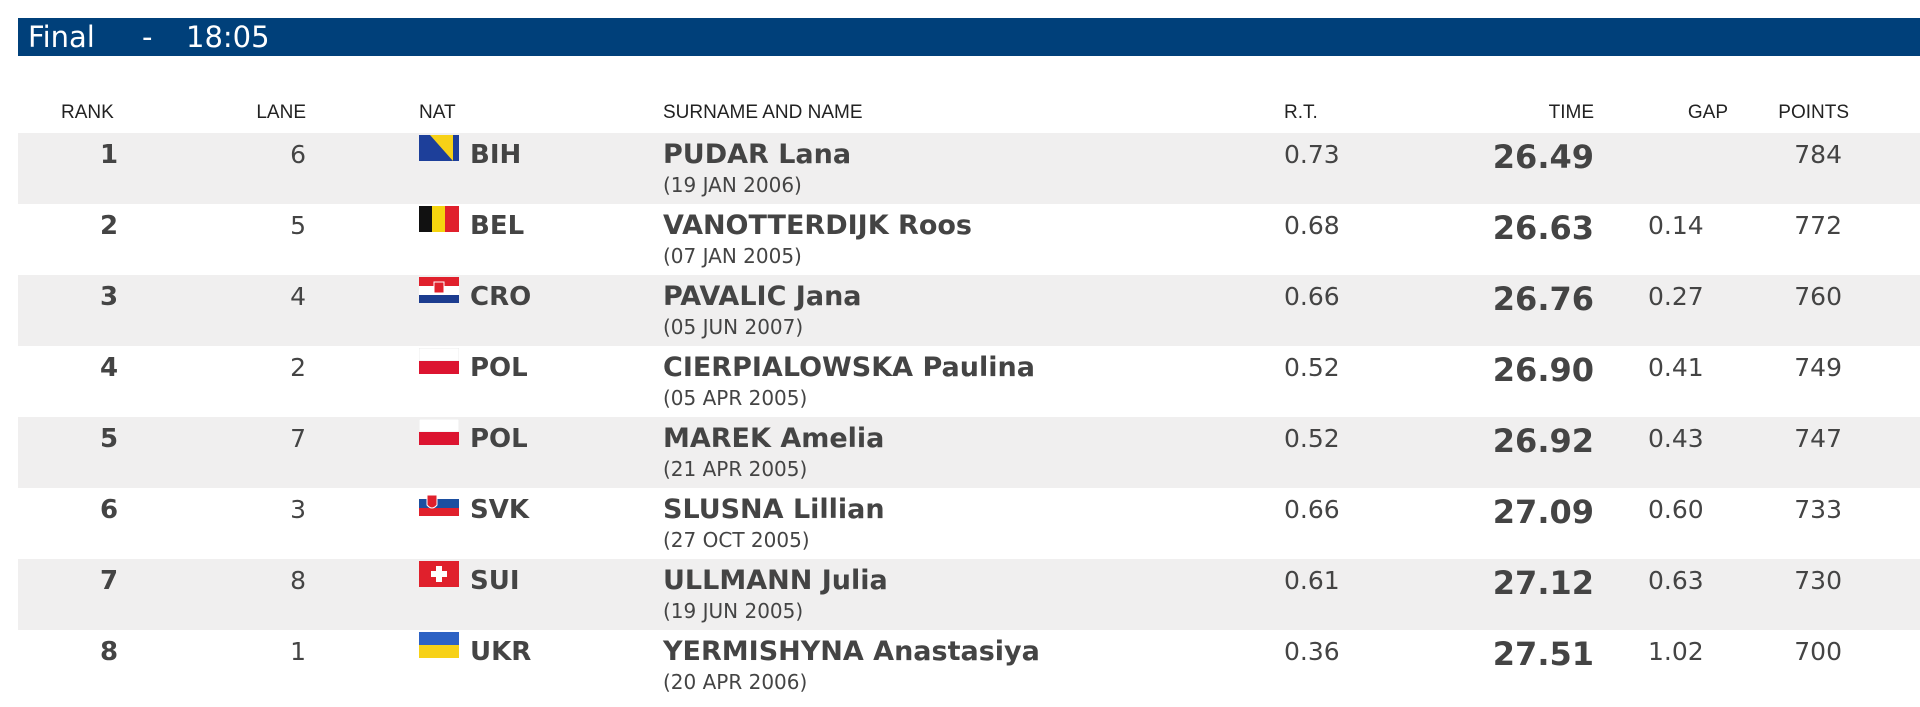 This screenshot has height=707, width=1920. I want to click on col-header: NAT, so click(437, 112).